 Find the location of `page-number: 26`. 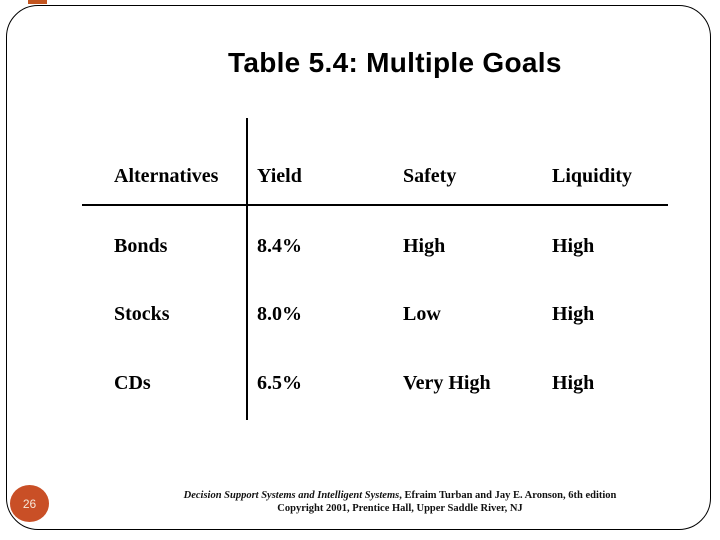

page-number: 26 is located at coordinates (29, 503).